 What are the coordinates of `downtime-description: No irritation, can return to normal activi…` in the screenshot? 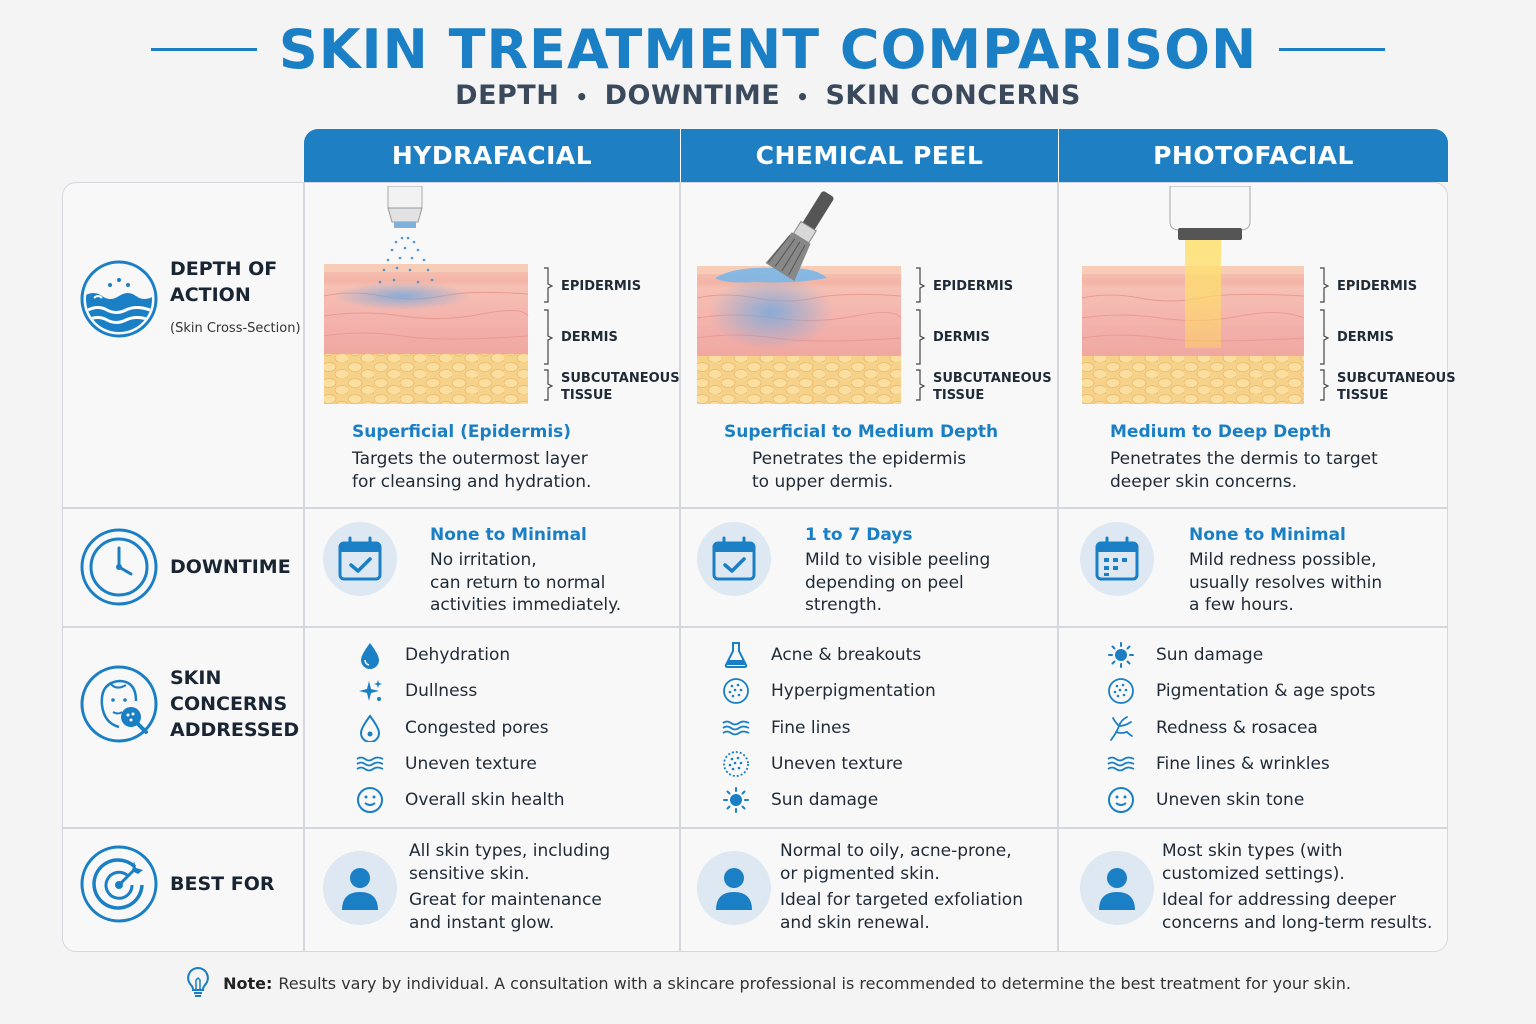 It's located at (526, 582).